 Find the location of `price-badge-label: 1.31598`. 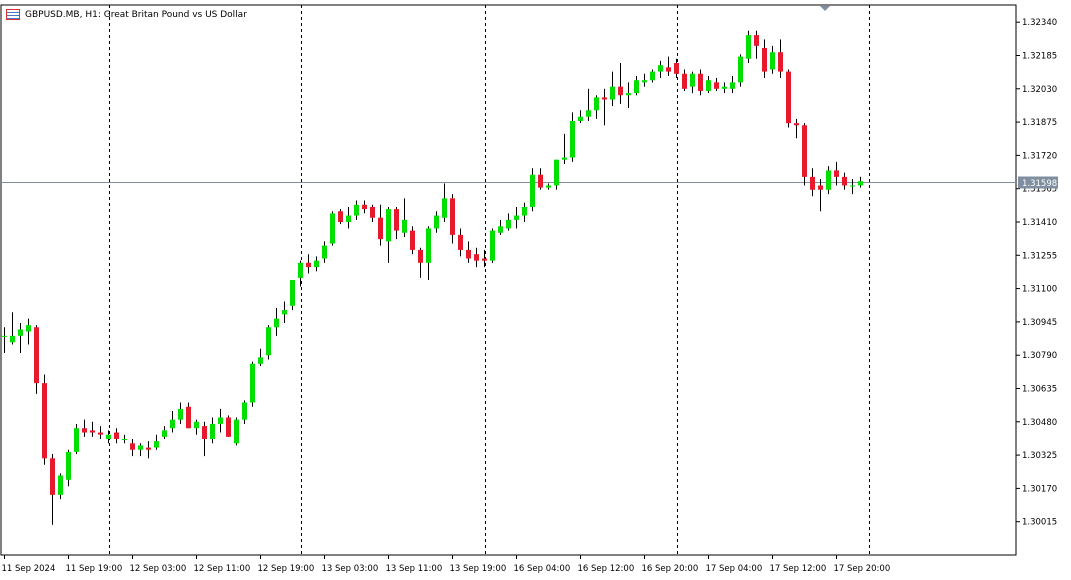

price-badge-label: 1.31598 is located at coordinates (1039, 184).